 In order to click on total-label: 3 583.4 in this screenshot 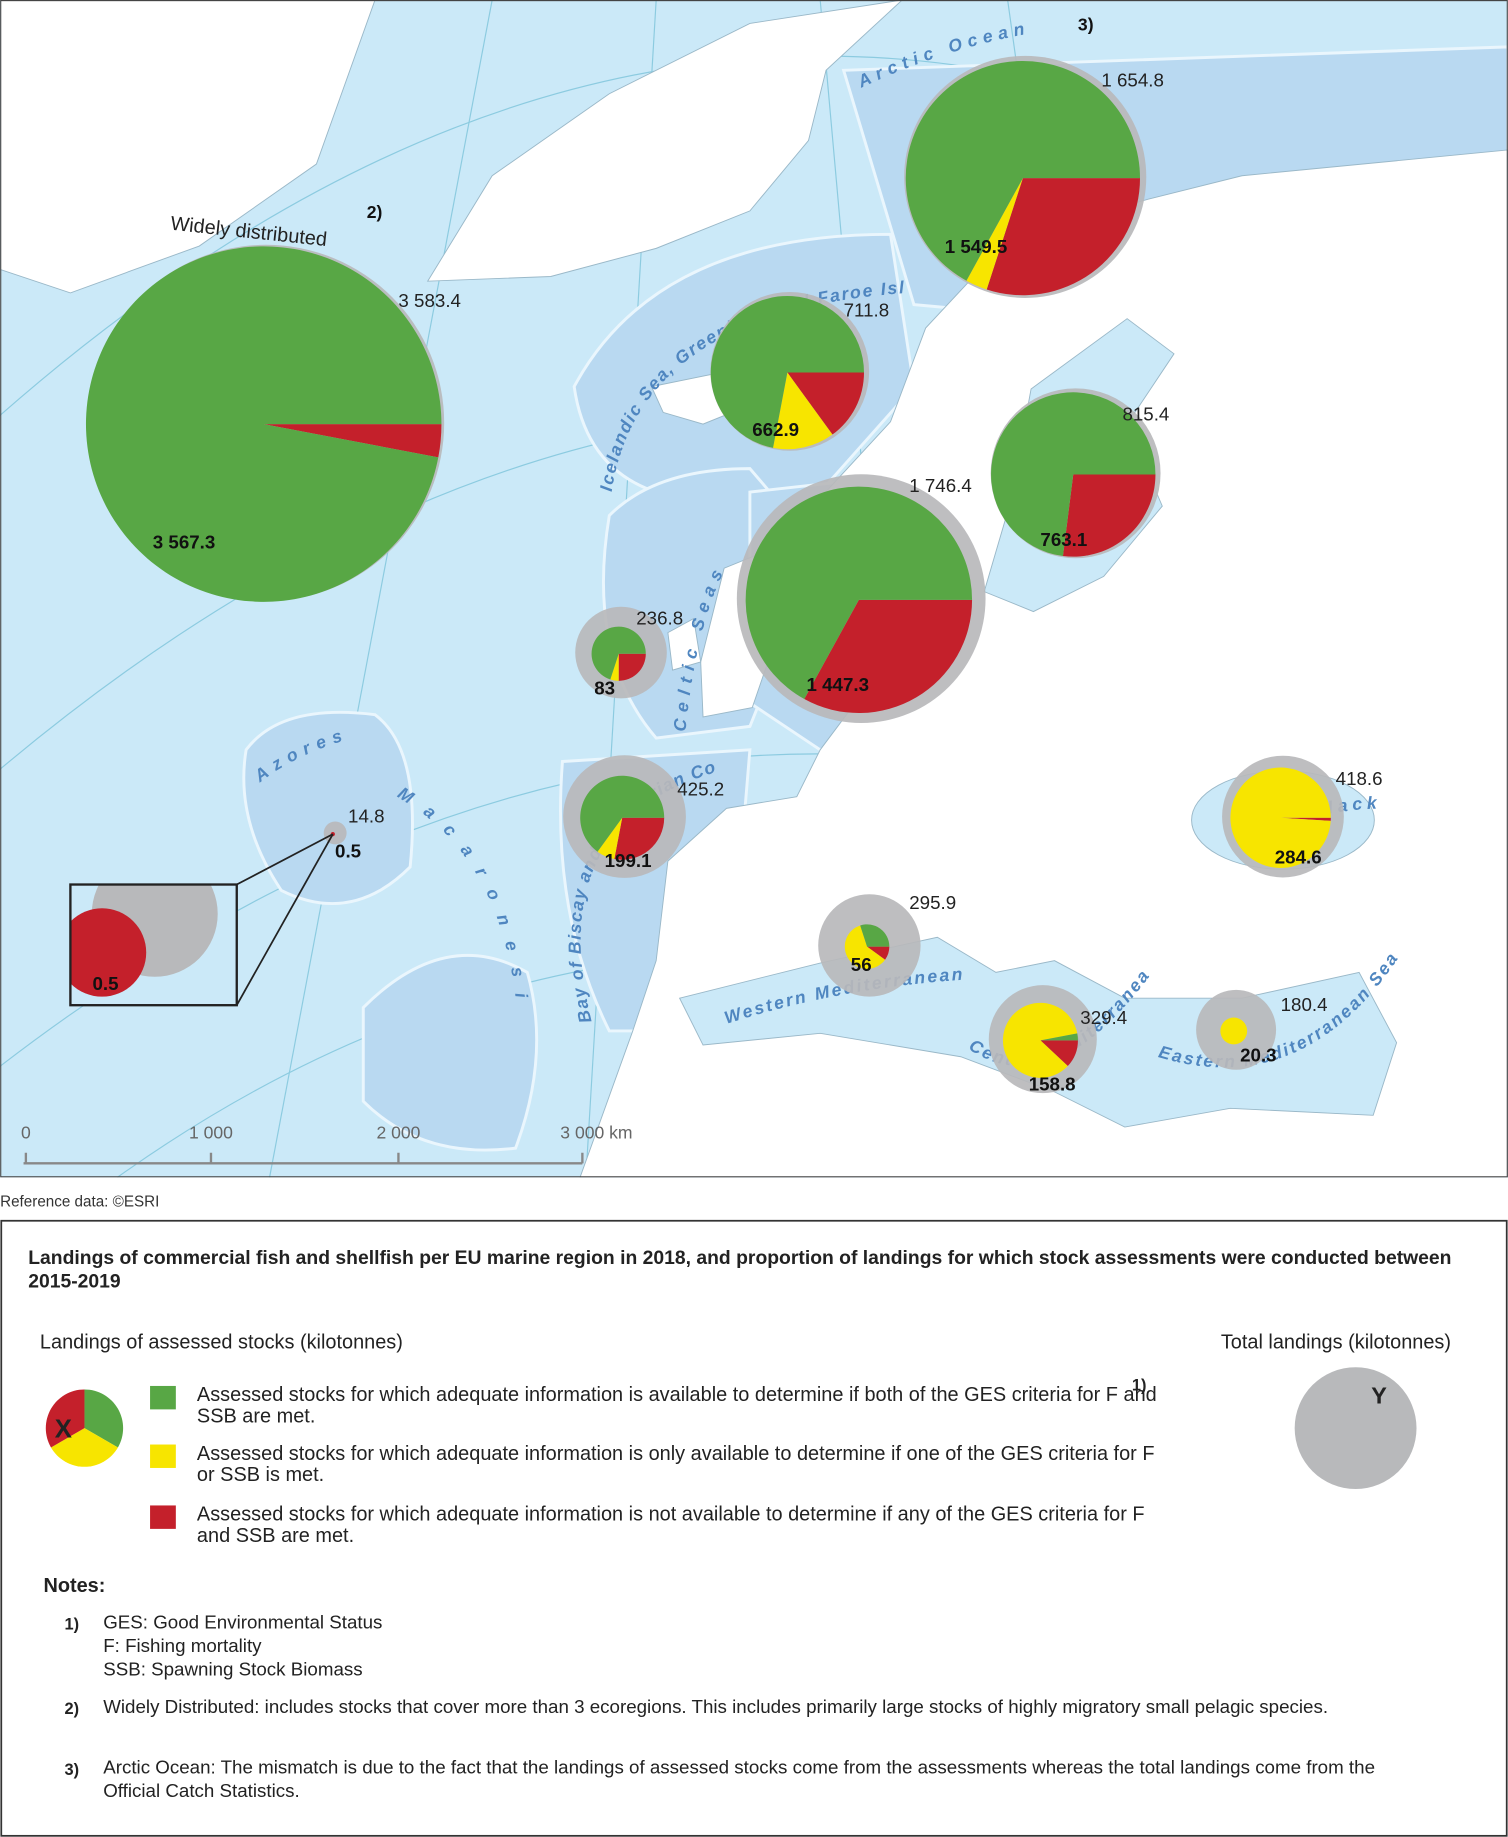, I will do `click(429, 300)`.